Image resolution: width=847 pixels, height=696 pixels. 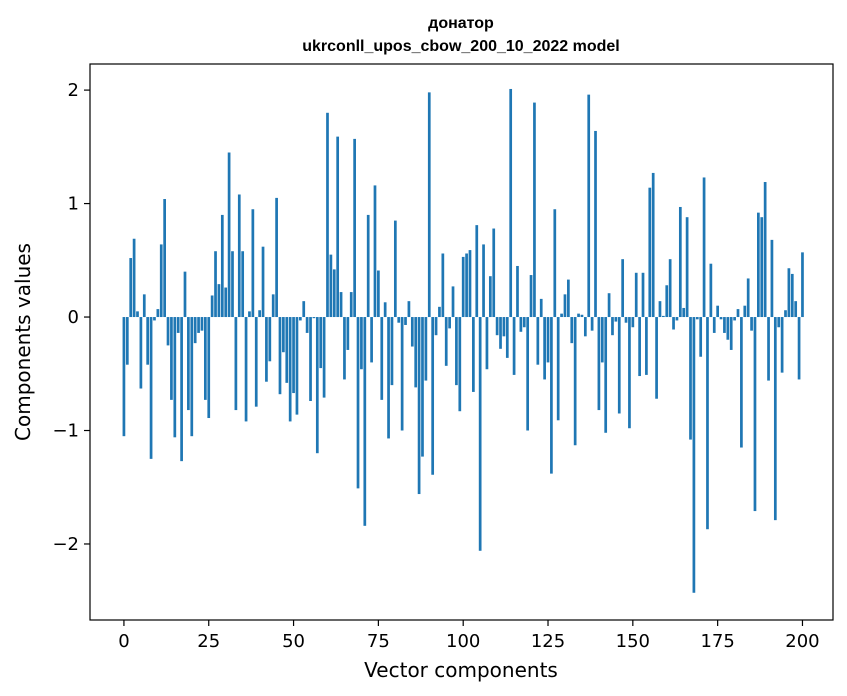 I want to click on x-axis-label: Vector components, so click(x=461, y=670).